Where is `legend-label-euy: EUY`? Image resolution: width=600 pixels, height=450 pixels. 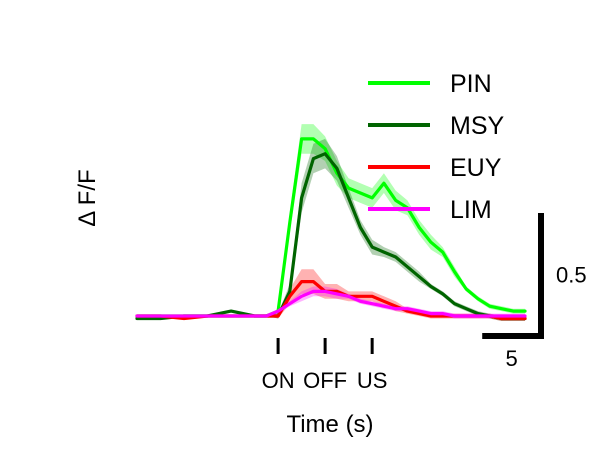 legend-label-euy: EUY is located at coordinates (476, 168).